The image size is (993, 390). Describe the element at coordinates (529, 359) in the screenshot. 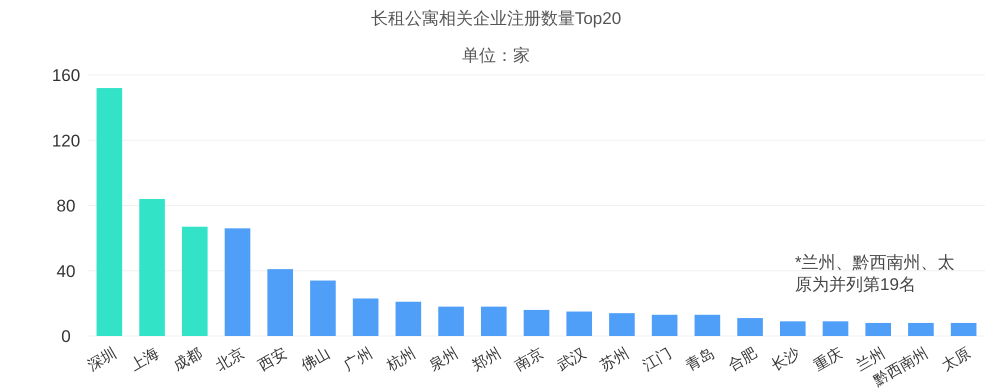

I see `x-tick-label: 南京` at that location.